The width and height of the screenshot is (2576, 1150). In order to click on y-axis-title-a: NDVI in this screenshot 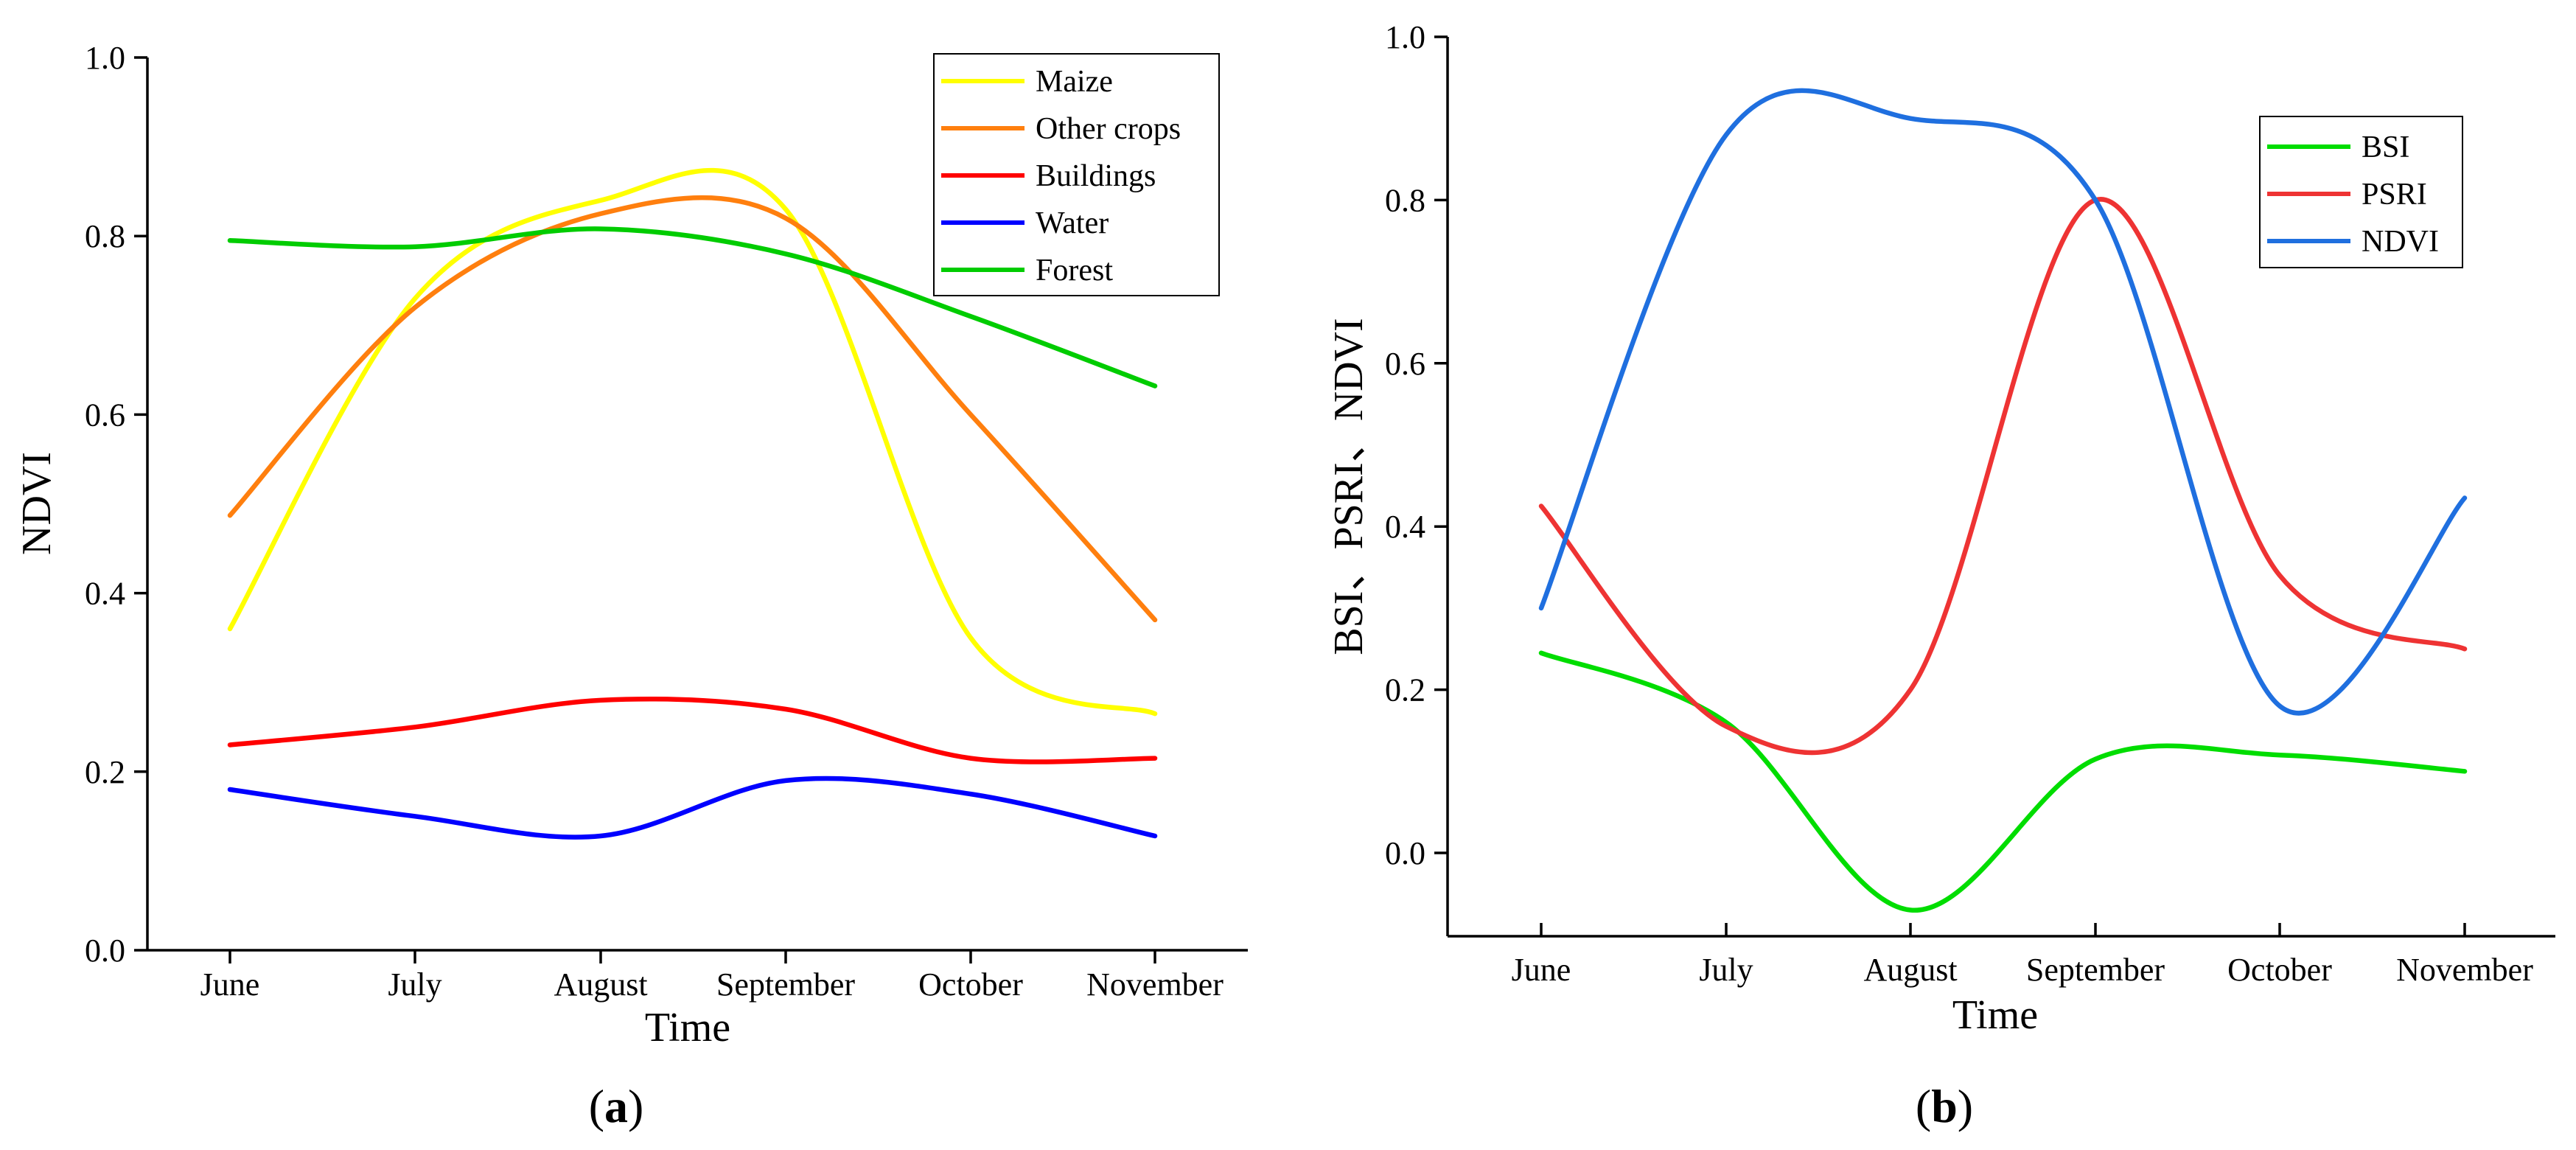, I will do `click(37, 503)`.